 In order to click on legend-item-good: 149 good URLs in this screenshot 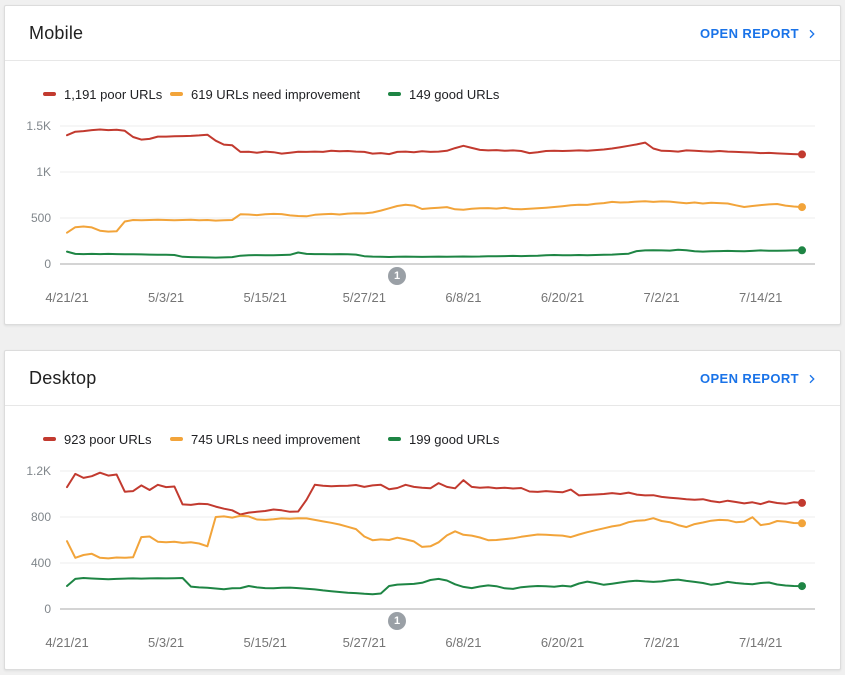, I will do `click(443, 94)`.